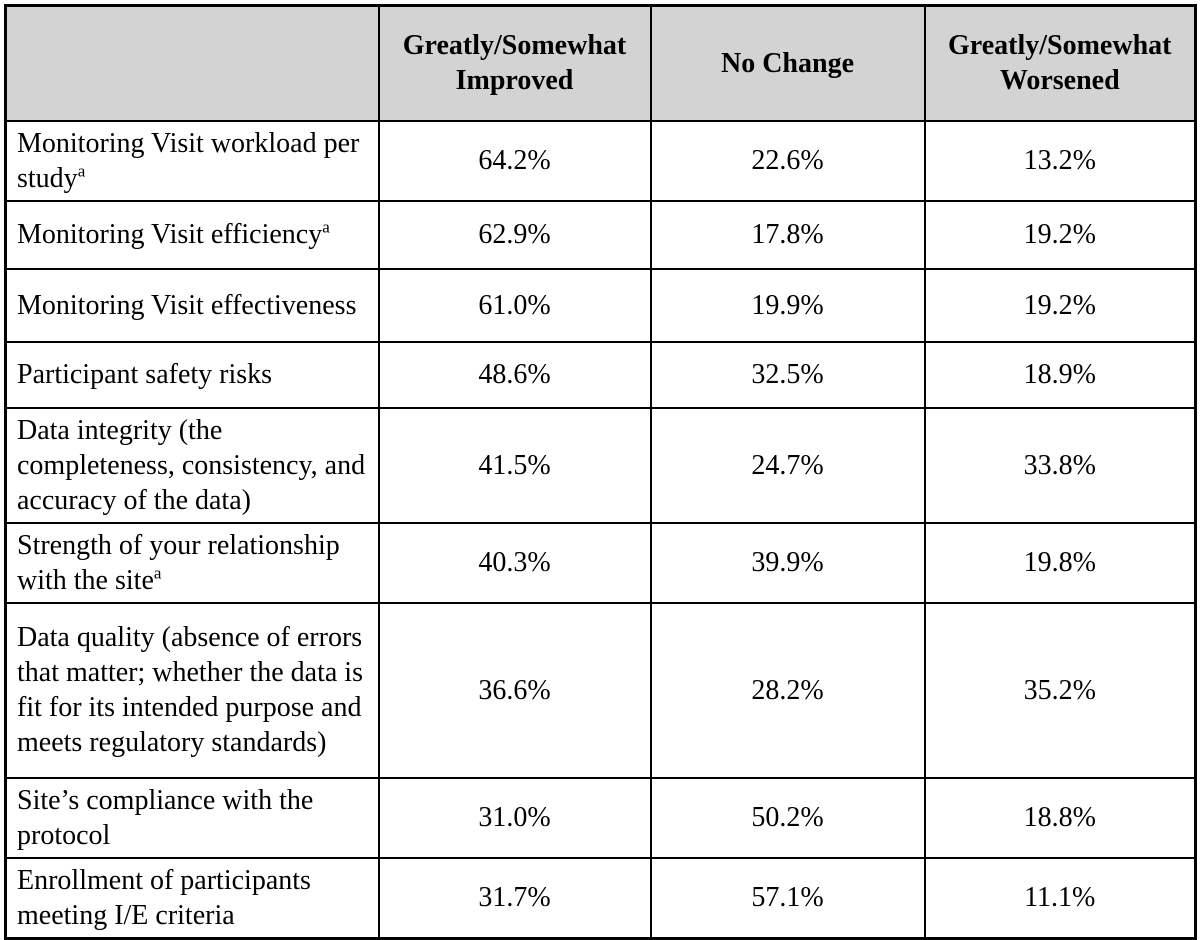 This screenshot has height=940, width=1200. What do you see at coordinates (1060, 465) in the screenshot?
I see `cell-worsened: 33.8%` at bounding box center [1060, 465].